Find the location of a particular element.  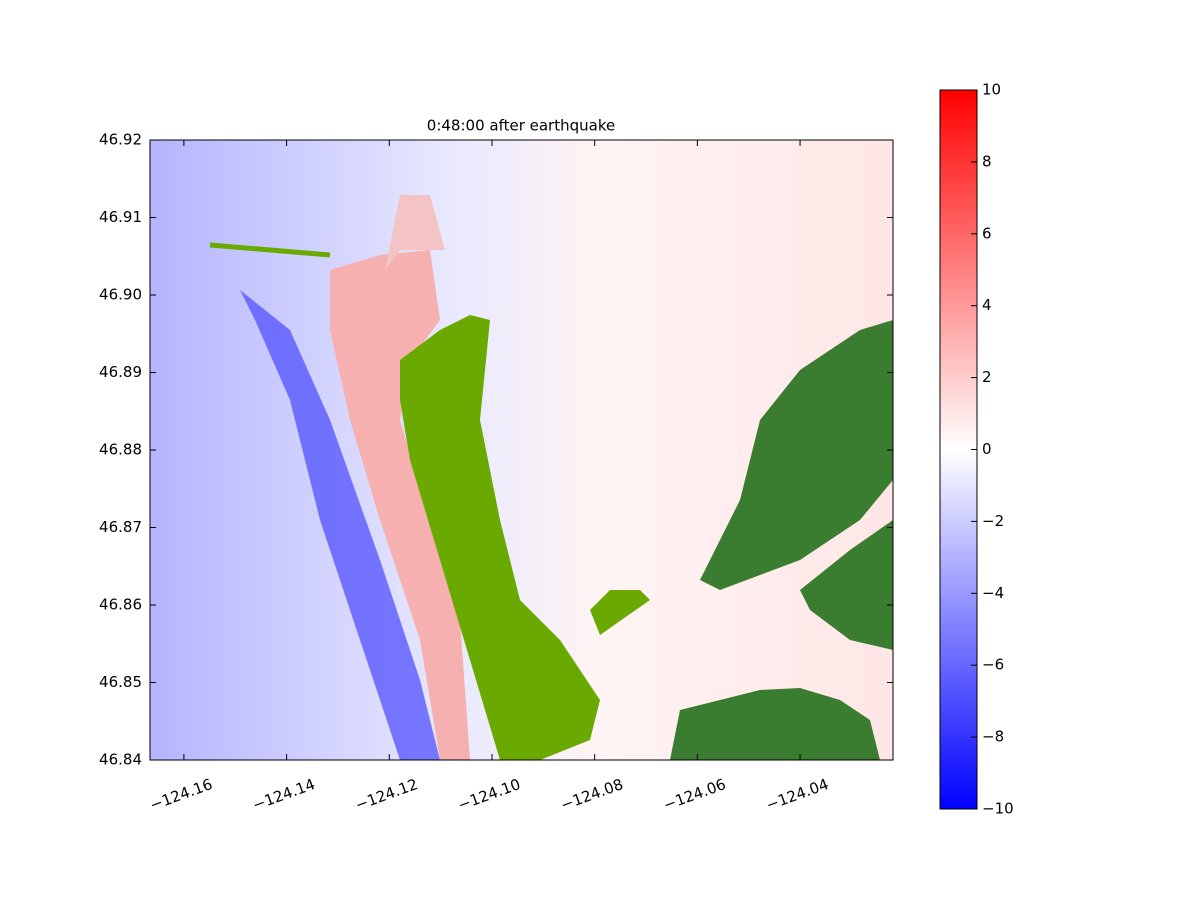

colorbar-tick-label: 2 is located at coordinates (987, 377).